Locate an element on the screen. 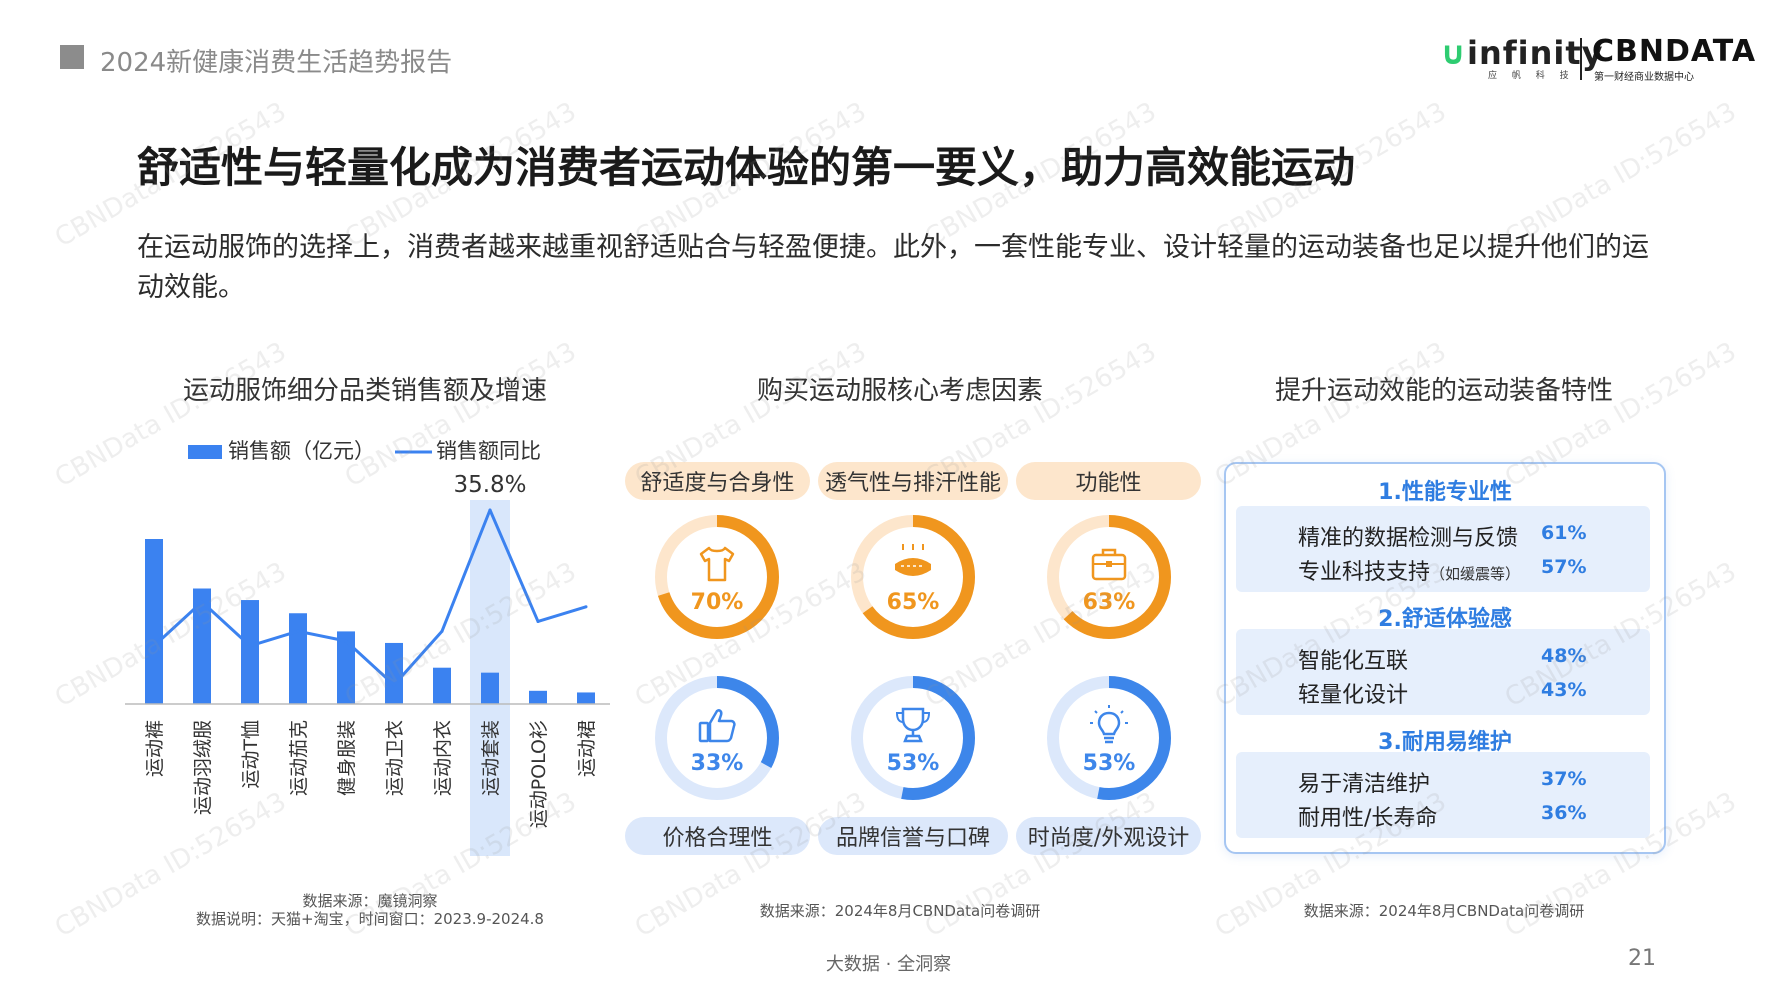 Image resolution: width=1777 pixels, height=1000 pixels. logo-infinity-subtitle: 应 帆 科 技 is located at coordinates (1531, 76).